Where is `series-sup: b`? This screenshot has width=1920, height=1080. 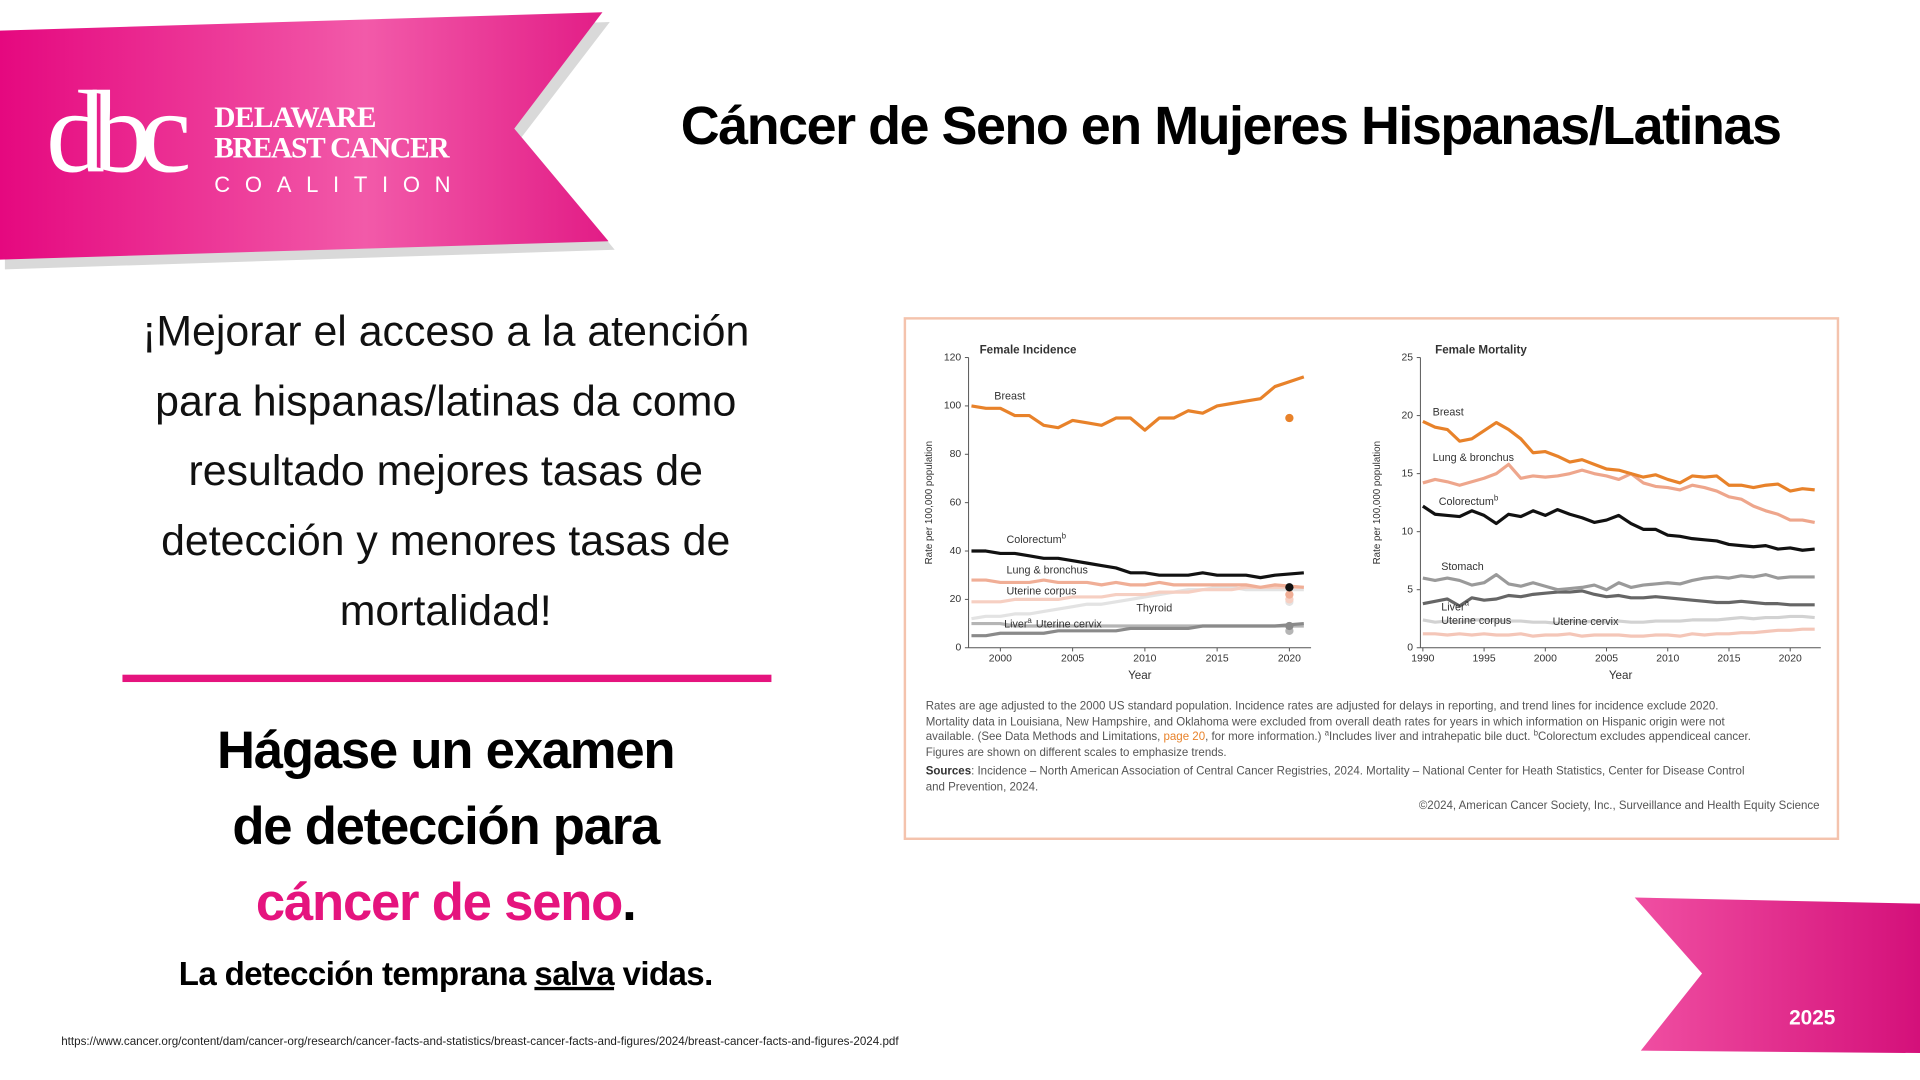 series-sup: b is located at coordinates (1496, 497).